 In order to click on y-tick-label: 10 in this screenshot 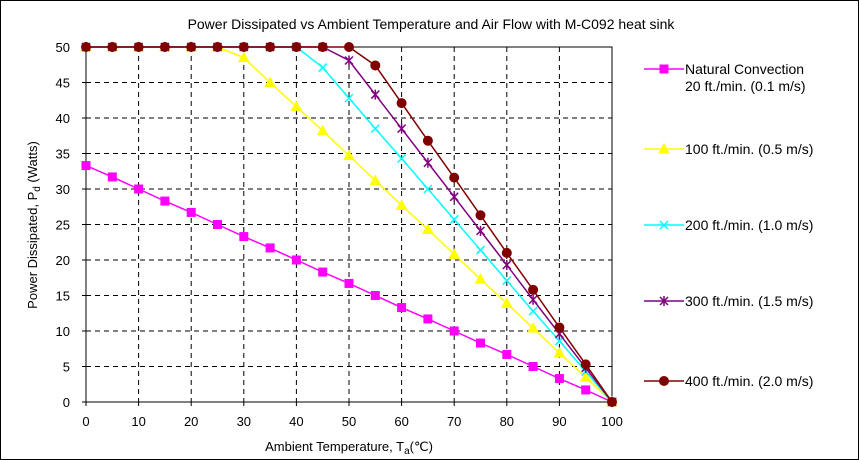, I will do `click(63, 331)`.